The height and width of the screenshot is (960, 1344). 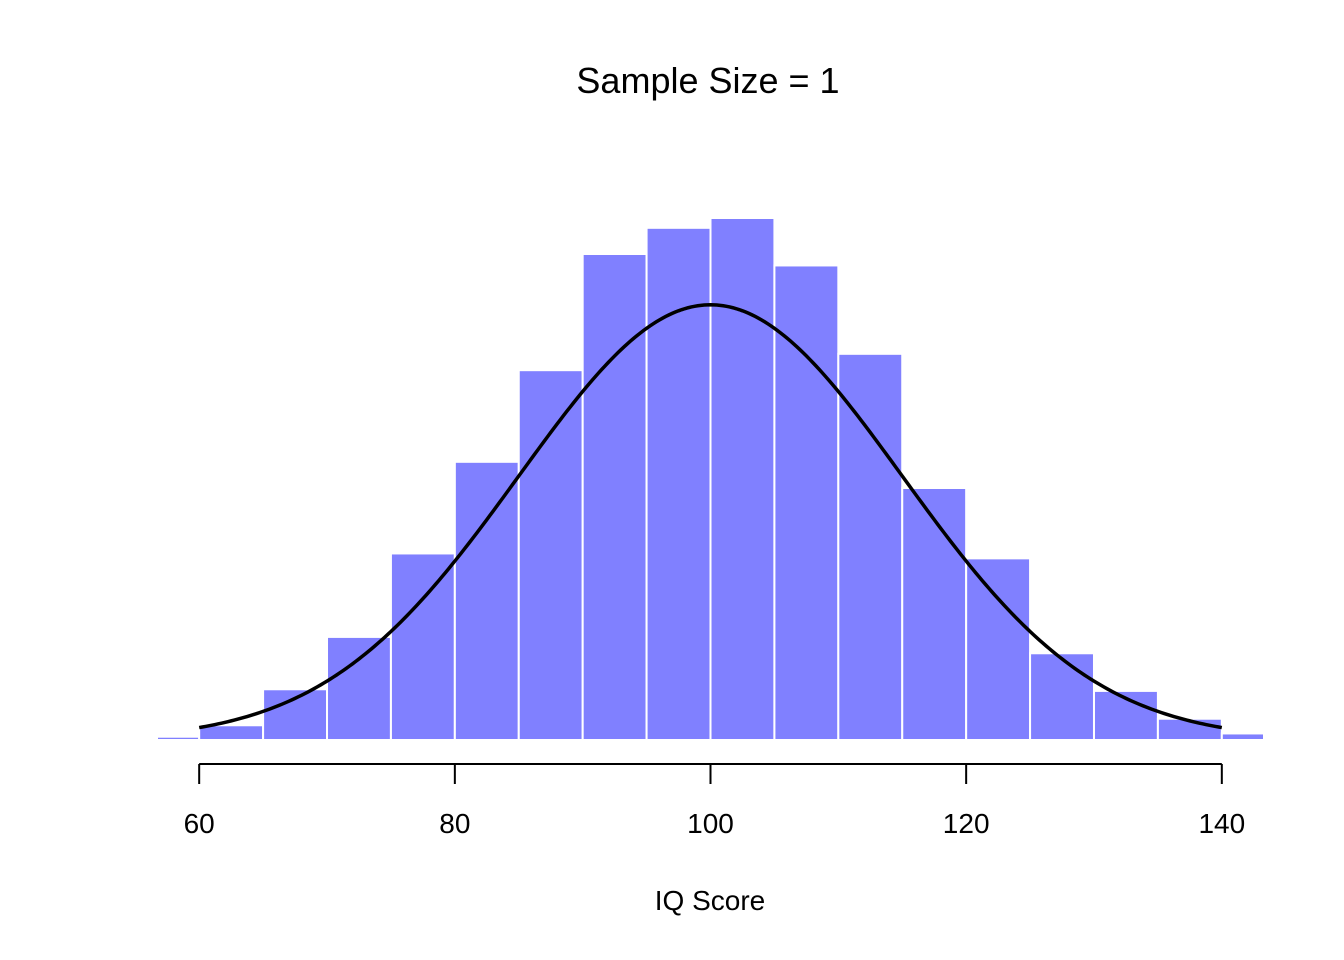 What do you see at coordinates (707, 80) in the screenshot?
I see `chart-title: Sample Size = 1` at bounding box center [707, 80].